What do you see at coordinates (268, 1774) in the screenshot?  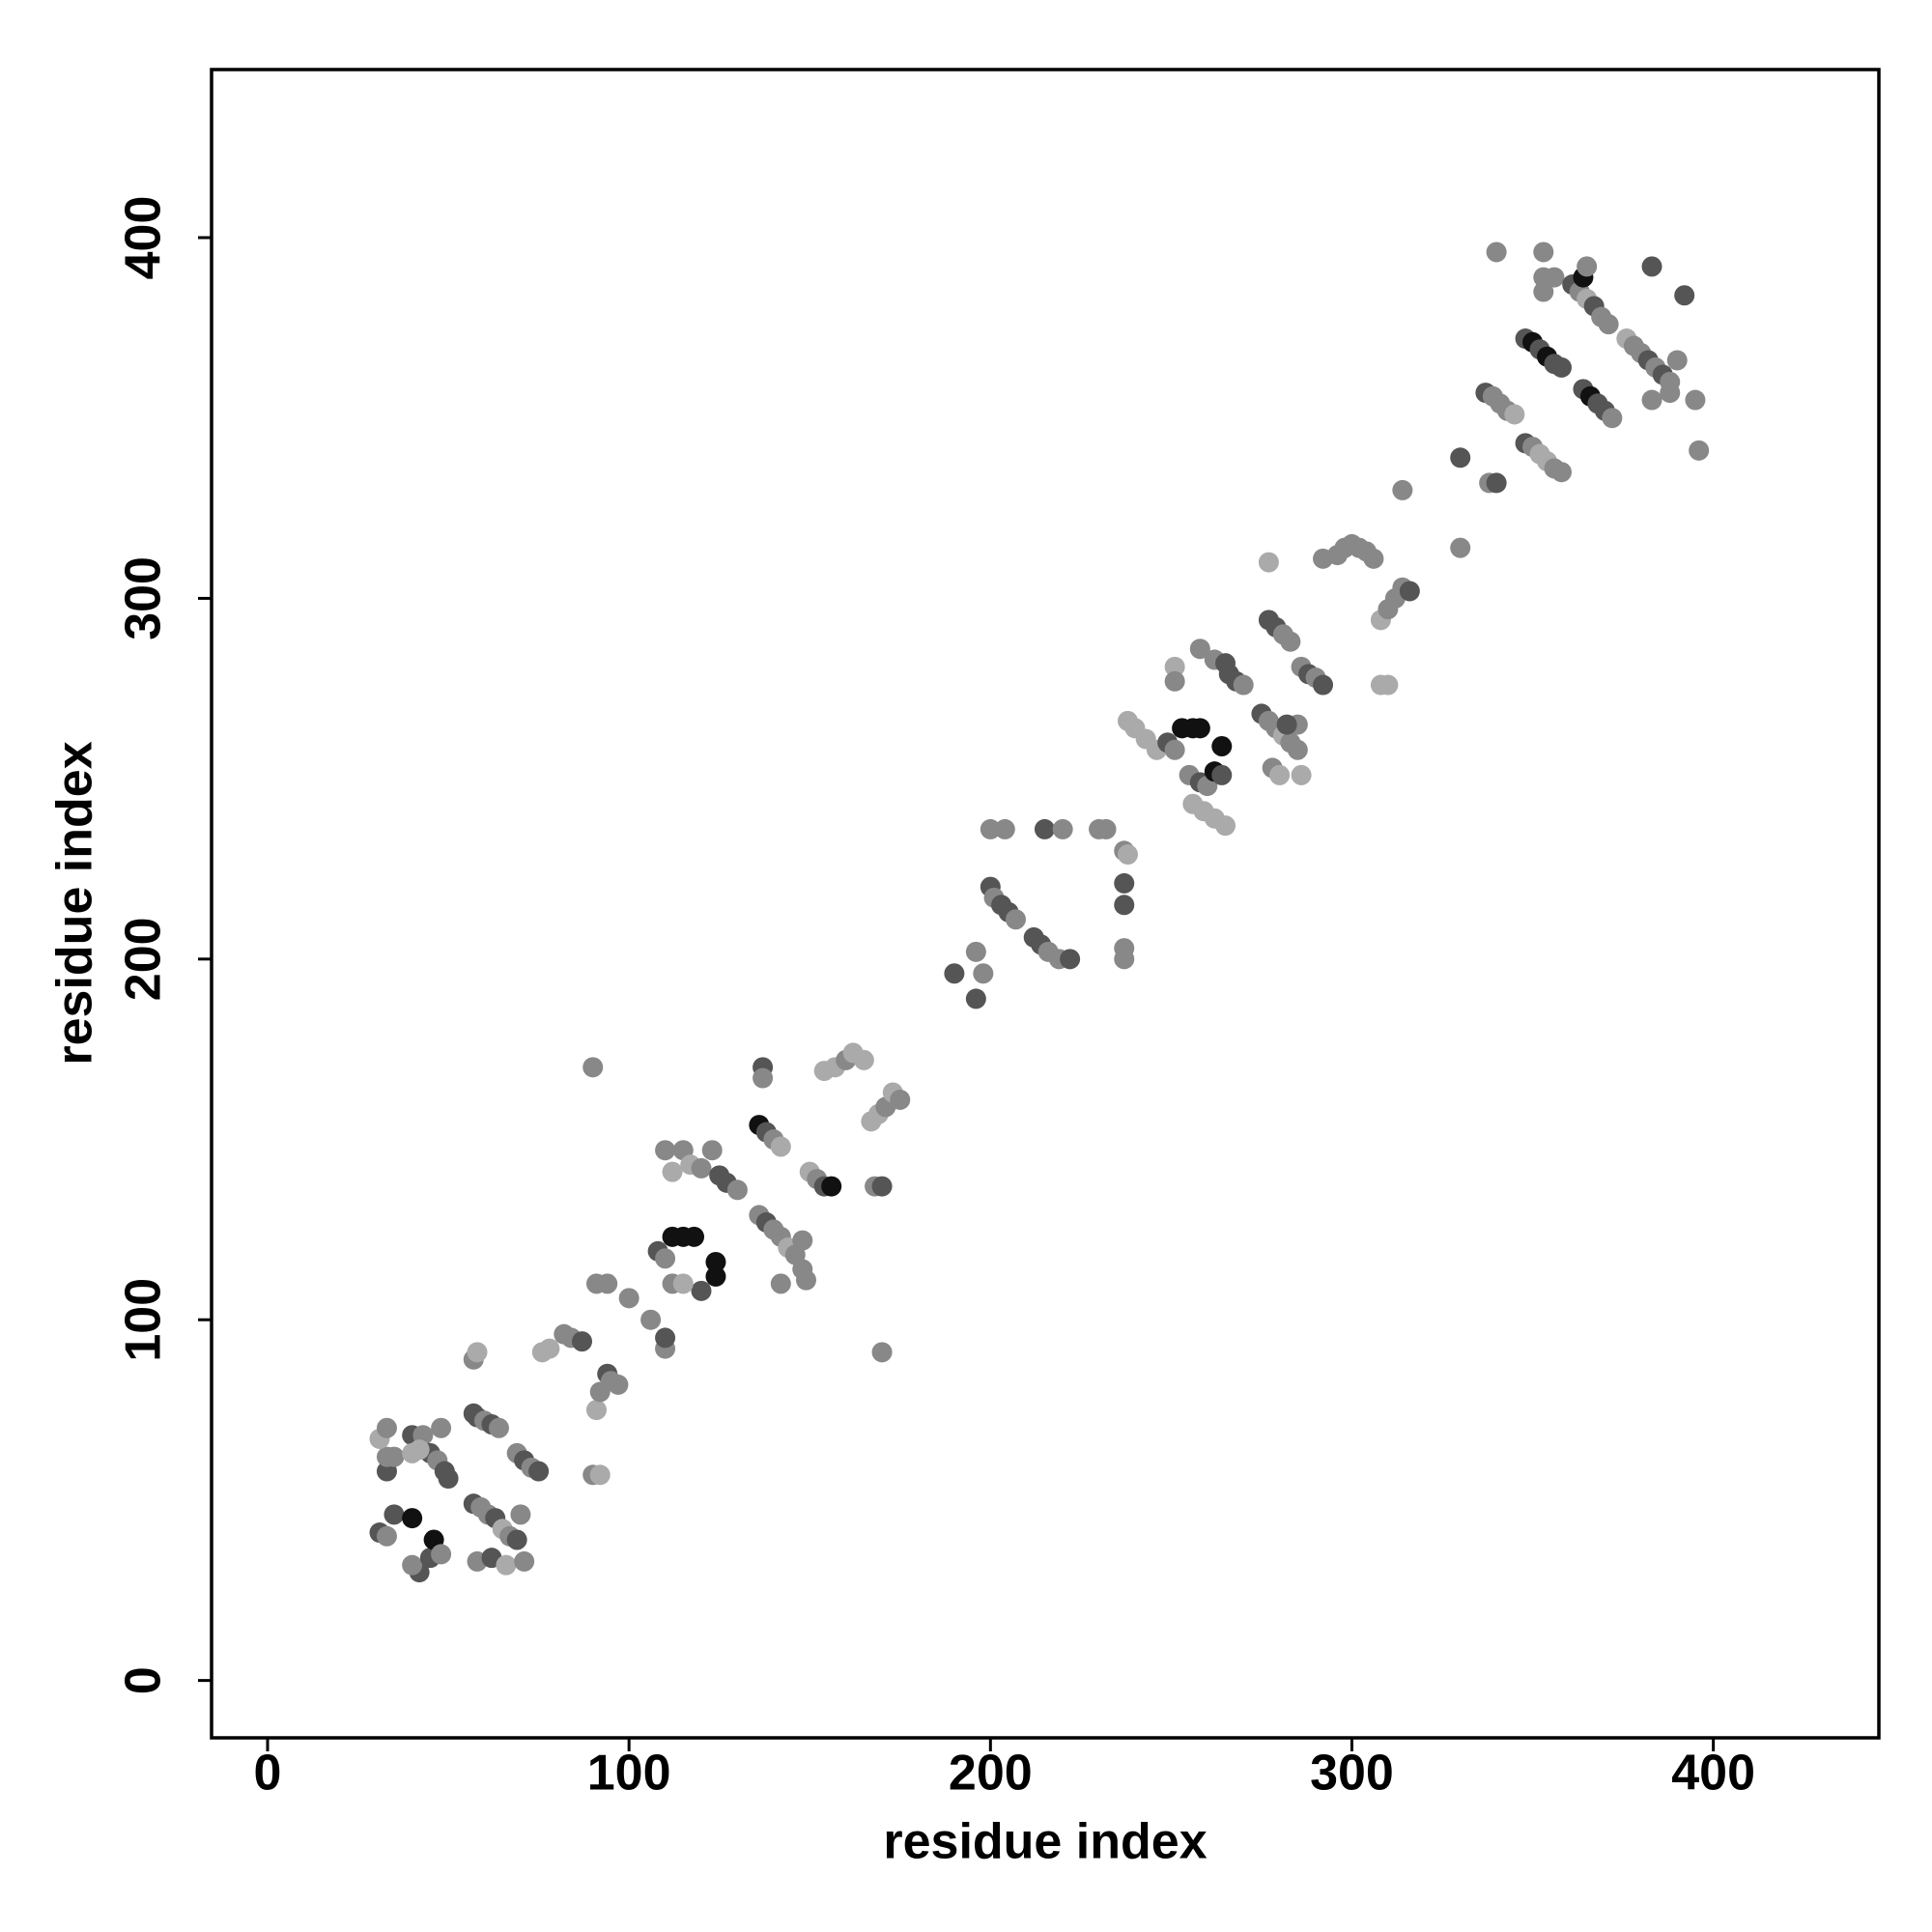 I see `x-tick-label: 0` at bounding box center [268, 1774].